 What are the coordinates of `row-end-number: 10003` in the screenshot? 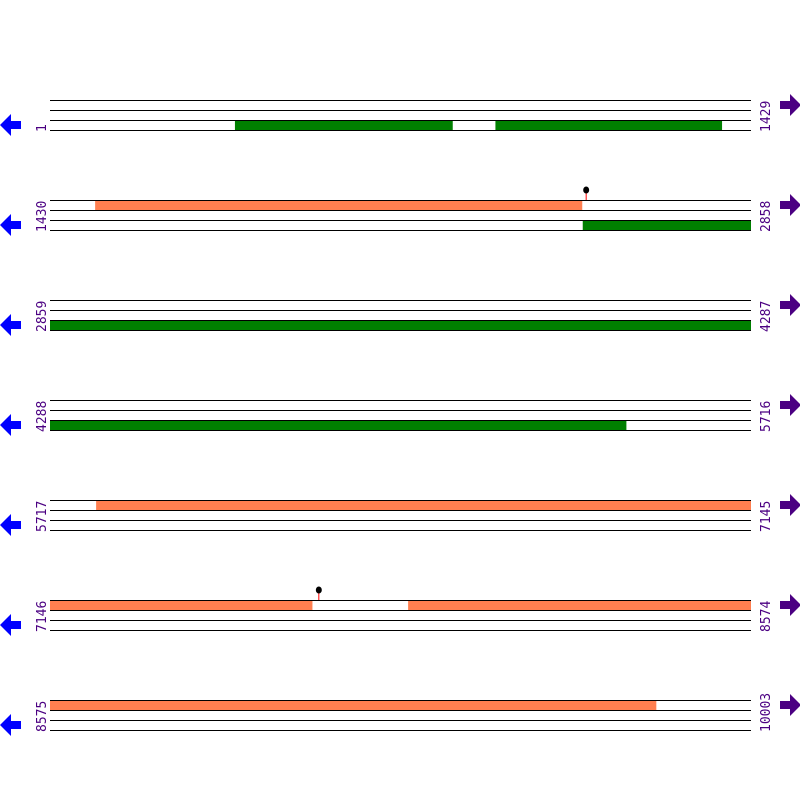 It's located at (766, 712).